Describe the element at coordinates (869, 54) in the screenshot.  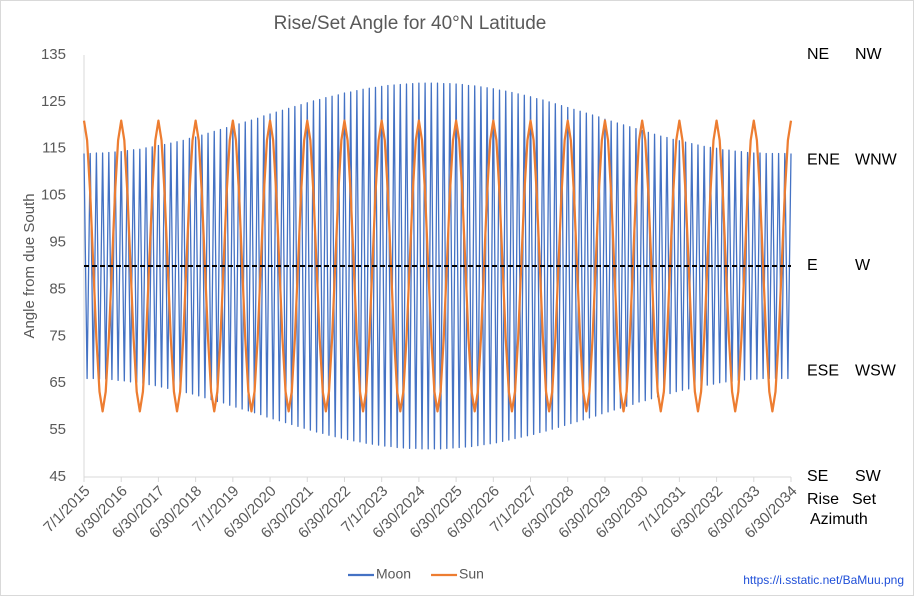
I see `set-direction: NW` at that location.